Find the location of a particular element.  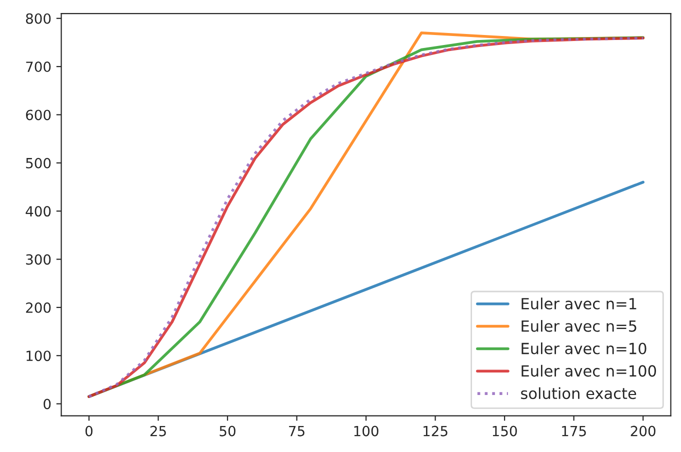

y-tick-label: 100 is located at coordinates (38, 356).